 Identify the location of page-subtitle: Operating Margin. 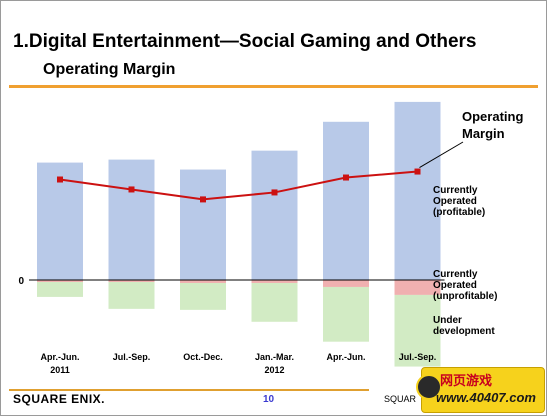
(109, 69).